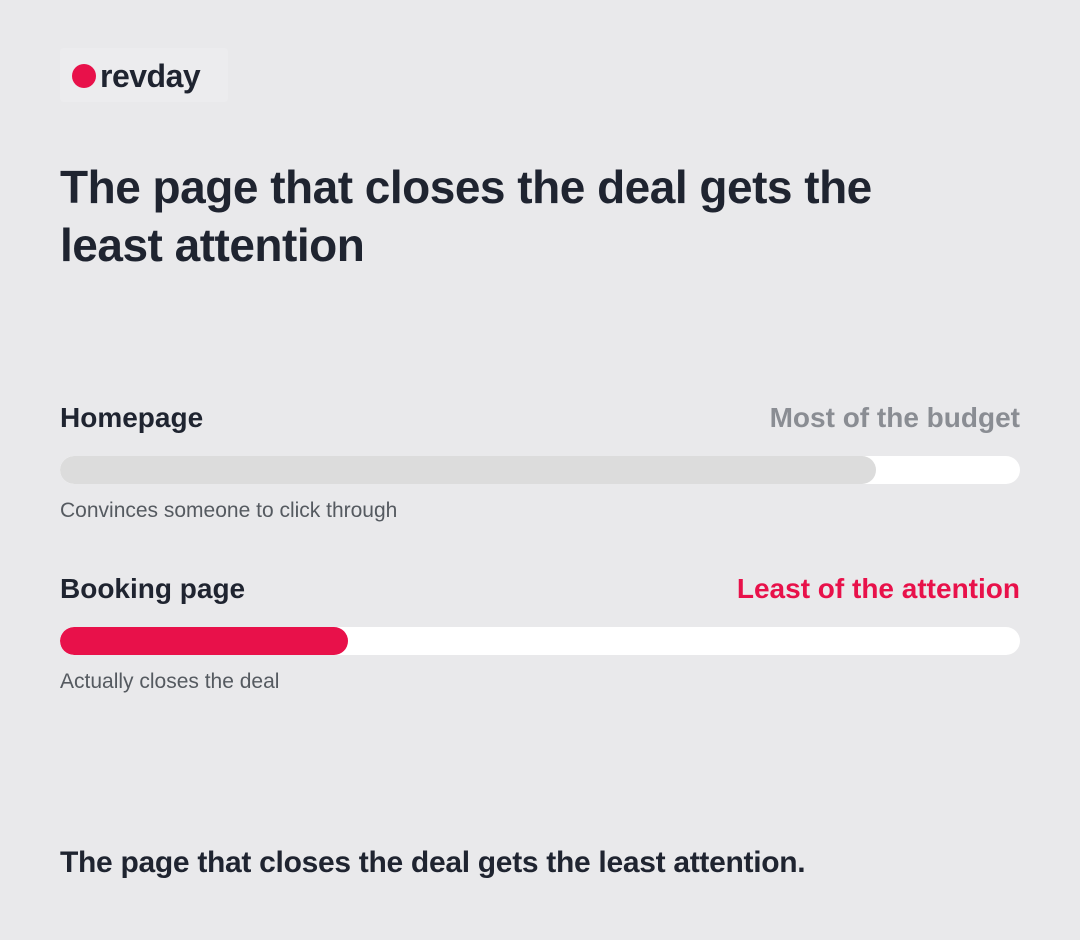 Image resolution: width=1080 pixels, height=940 pixels. I want to click on row-note: Convinces someone to click through, so click(229, 510).